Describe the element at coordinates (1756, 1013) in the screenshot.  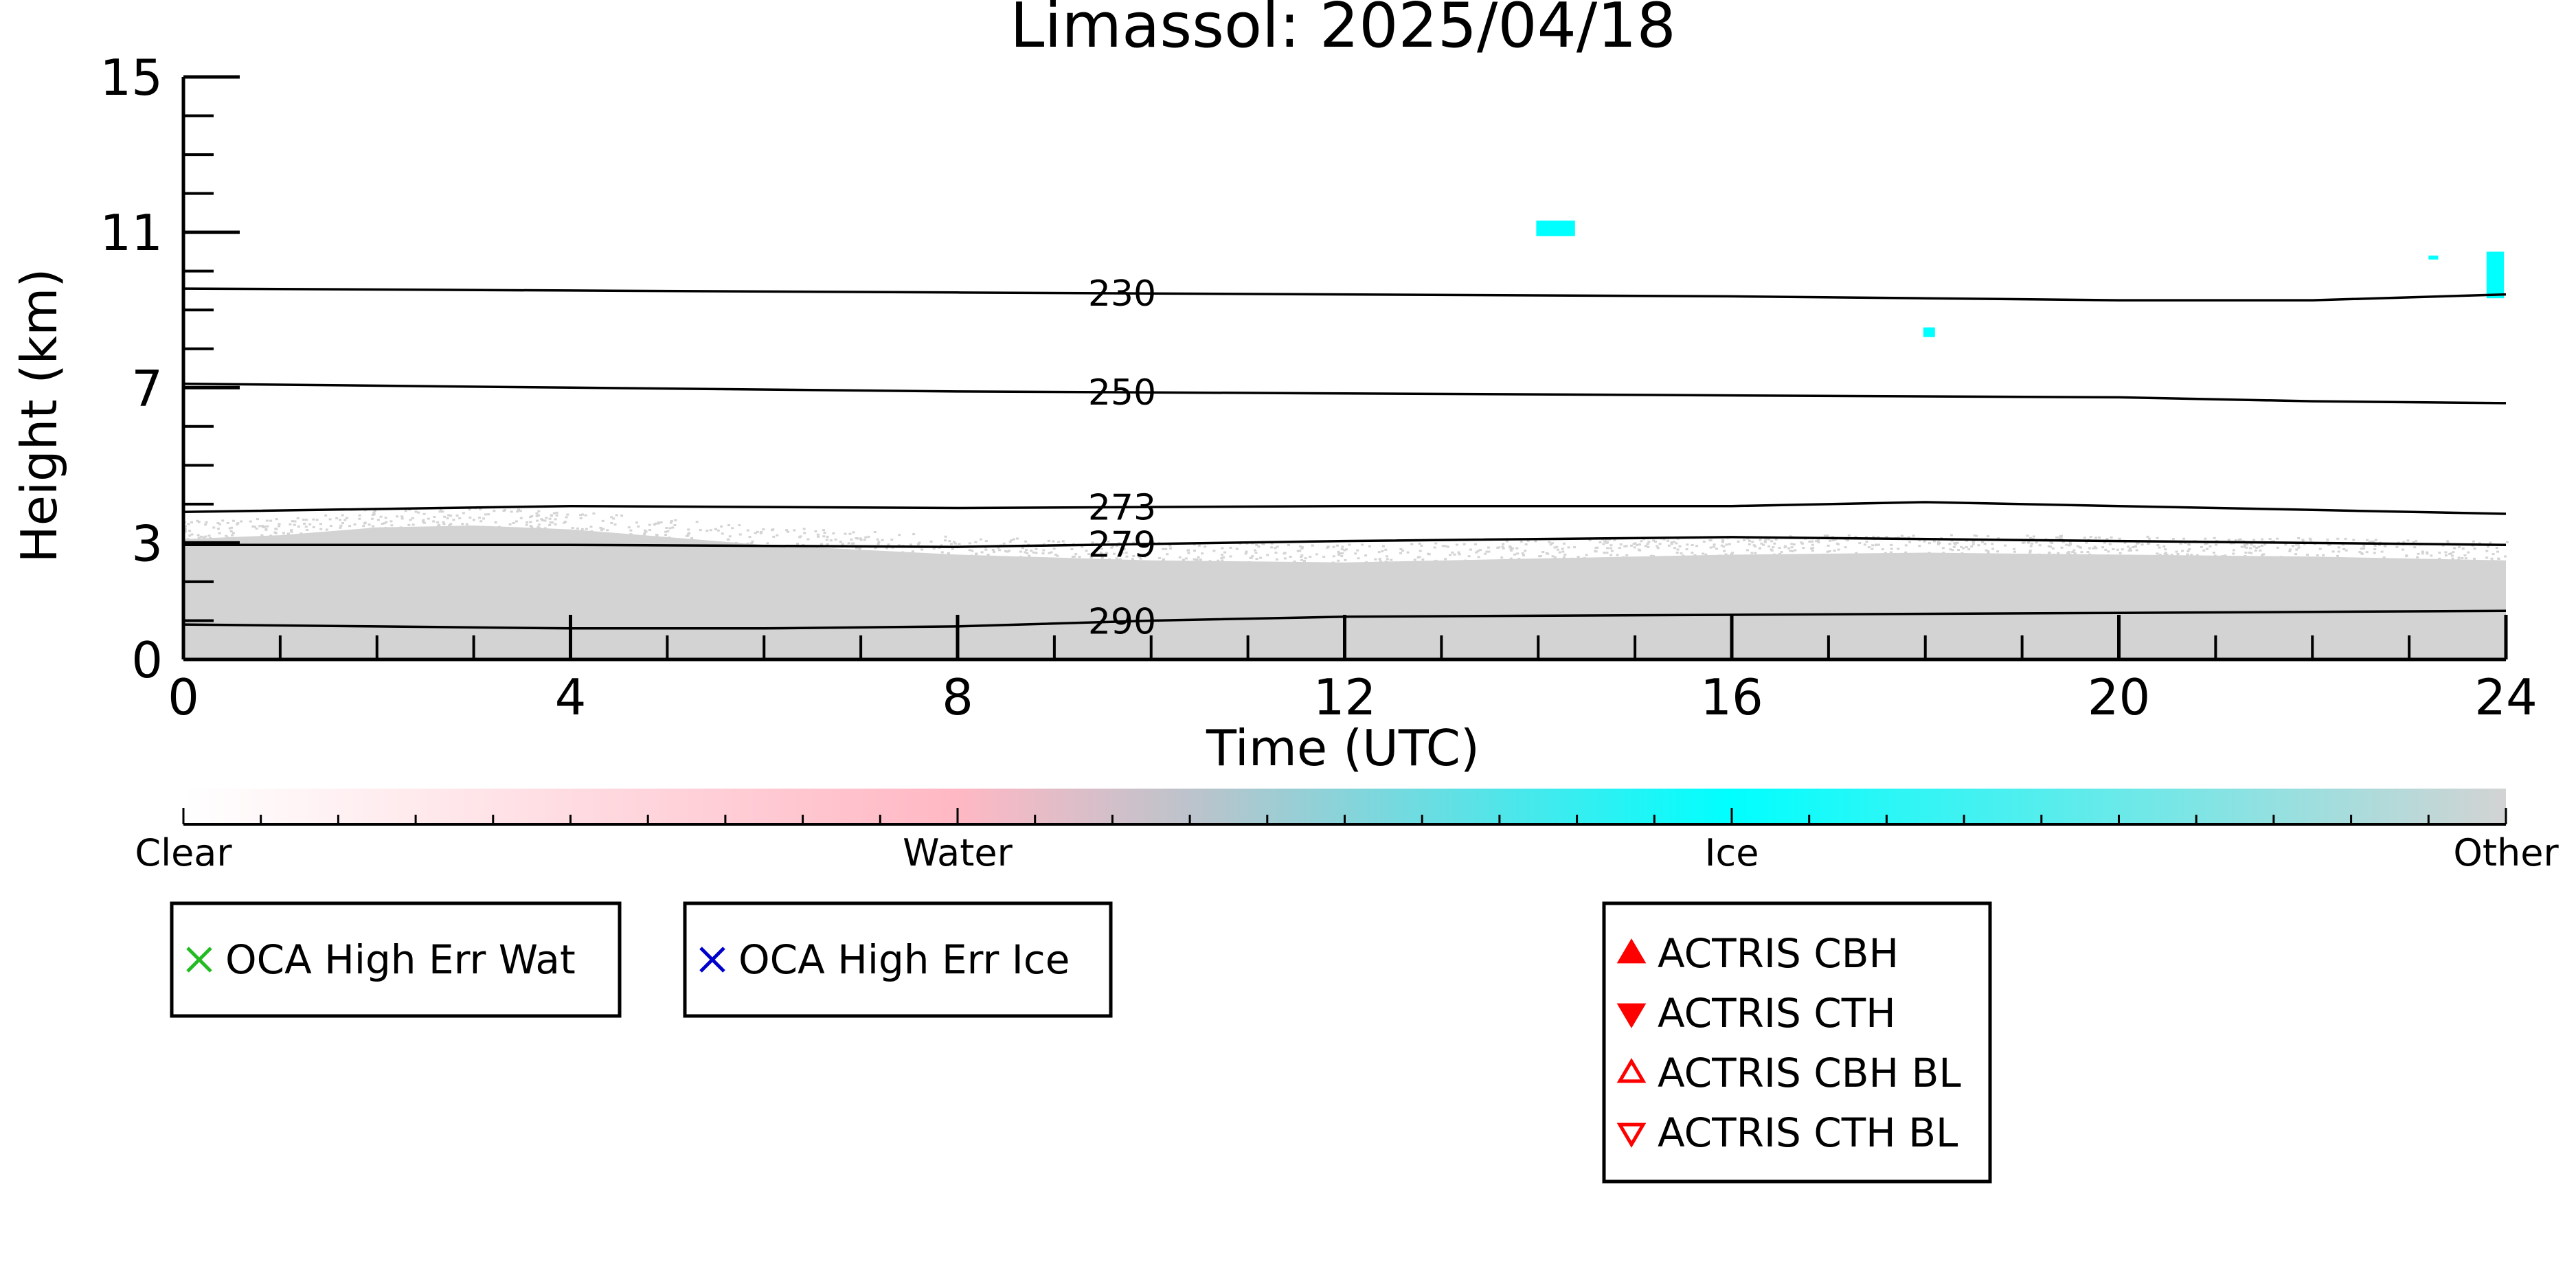
I see `legend-entry: ACTRIS CTH` at that location.